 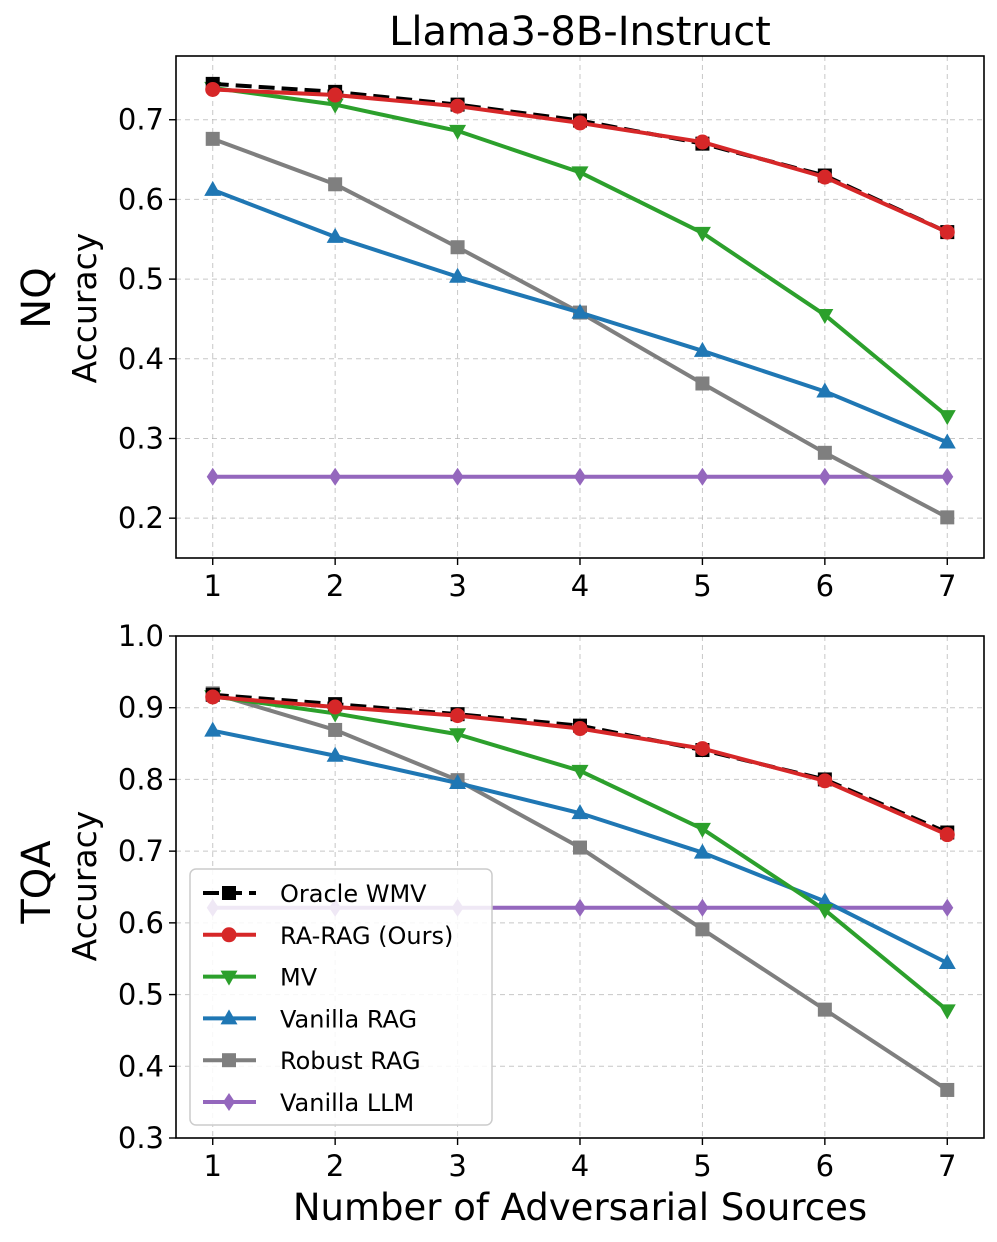 I want to click on tqa-y-axis-label: Accuracy, so click(x=84, y=886).